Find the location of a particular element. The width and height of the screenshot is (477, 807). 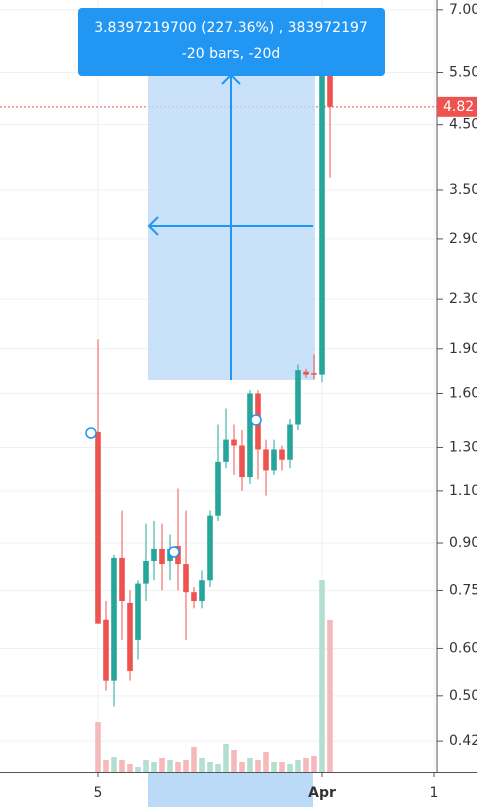

price-axis is located at coordinates (457, 403).